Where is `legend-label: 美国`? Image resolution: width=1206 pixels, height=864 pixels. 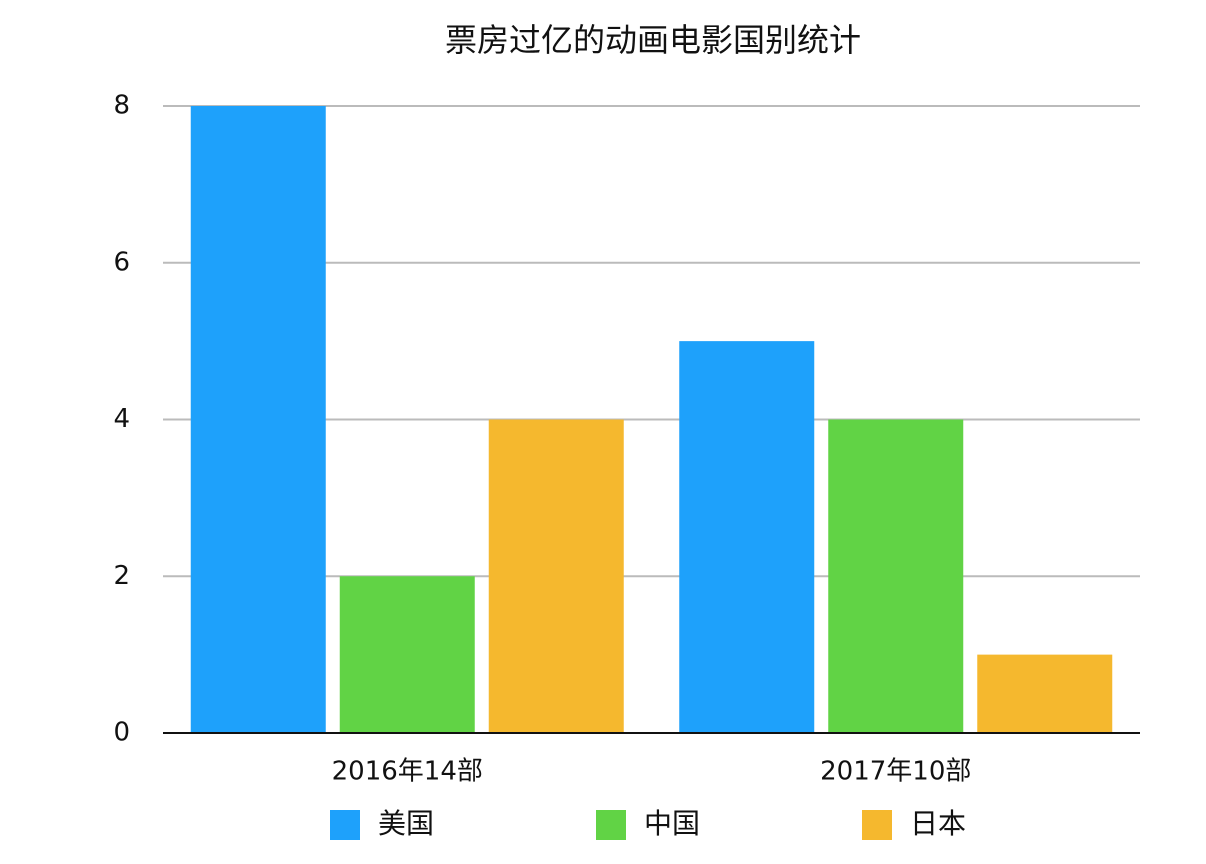
legend-label: 美国 is located at coordinates (406, 823).